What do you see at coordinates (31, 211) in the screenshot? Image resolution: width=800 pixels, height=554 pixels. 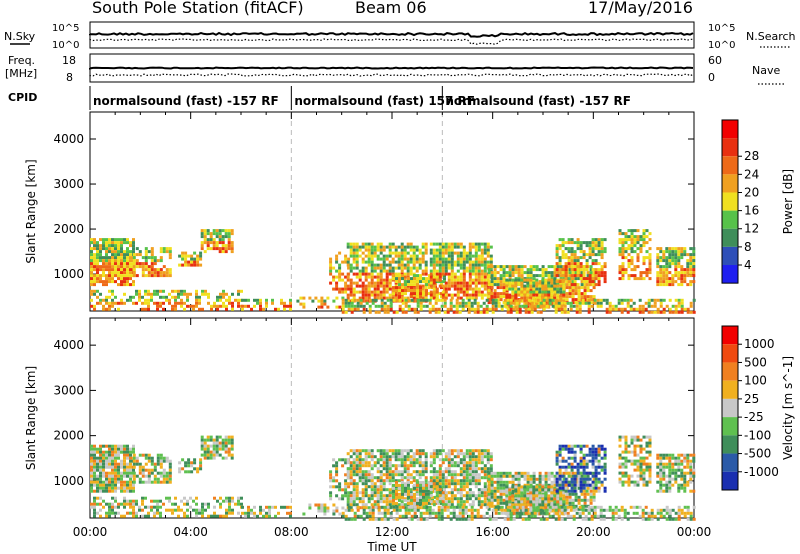 I see `y-axis-label: Slant Range [km]` at bounding box center [31, 211].